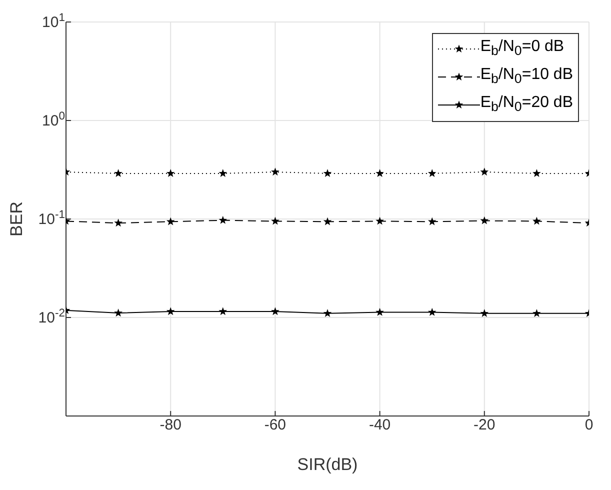 Image resolution: width=611 pixels, height=490 pixels. Describe the element at coordinates (379, 425) in the screenshot. I see `x-tick-label: -40` at that location.